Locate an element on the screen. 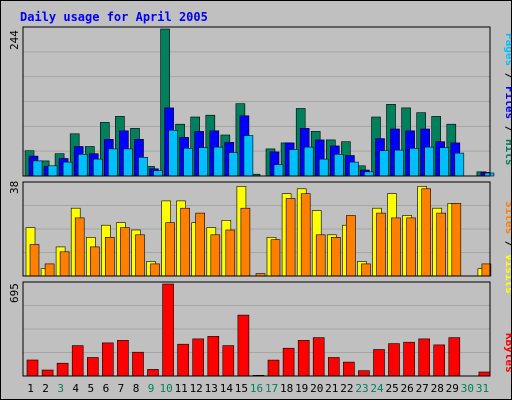  visits-label: Visits is located at coordinates (507, 274).